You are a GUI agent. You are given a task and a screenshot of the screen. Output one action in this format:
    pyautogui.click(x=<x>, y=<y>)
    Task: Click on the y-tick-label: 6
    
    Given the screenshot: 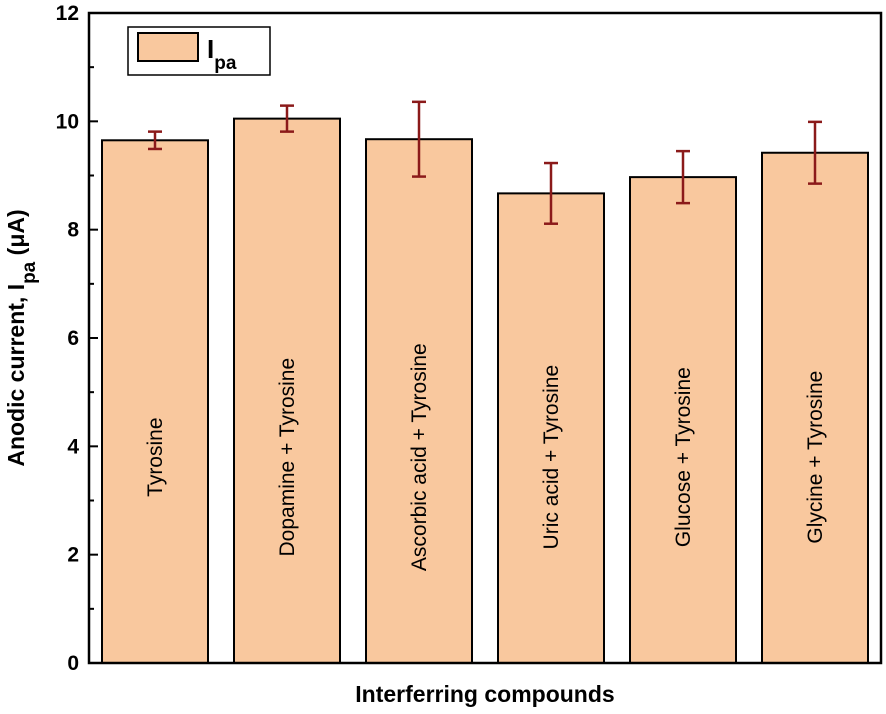 What is the action you would take?
    pyautogui.click(x=73, y=338)
    